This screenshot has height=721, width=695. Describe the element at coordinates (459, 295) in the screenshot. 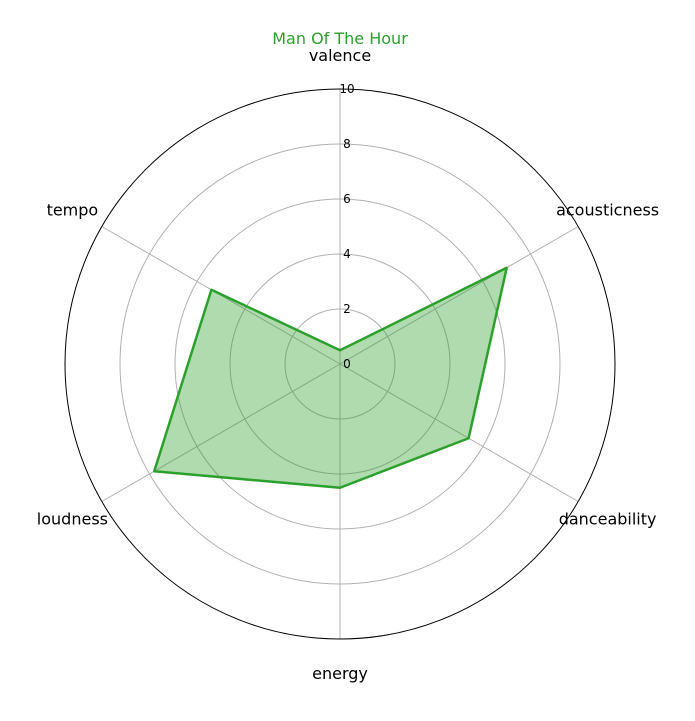

I see `spoke-acousticness` at that location.